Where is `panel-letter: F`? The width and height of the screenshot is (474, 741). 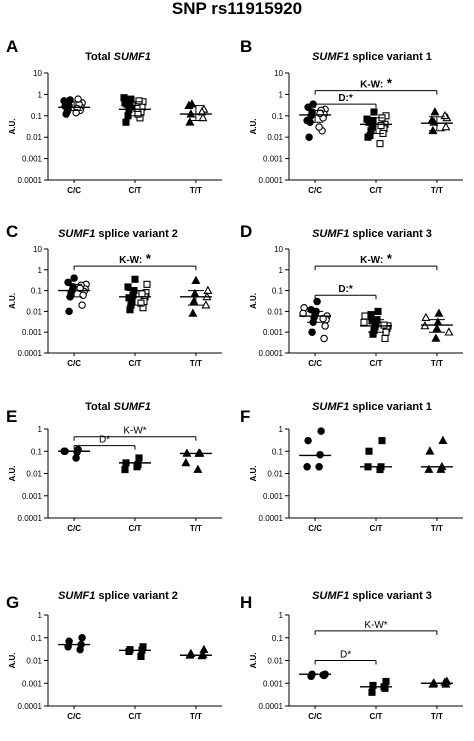 panel-letter: F is located at coordinates (245, 416).